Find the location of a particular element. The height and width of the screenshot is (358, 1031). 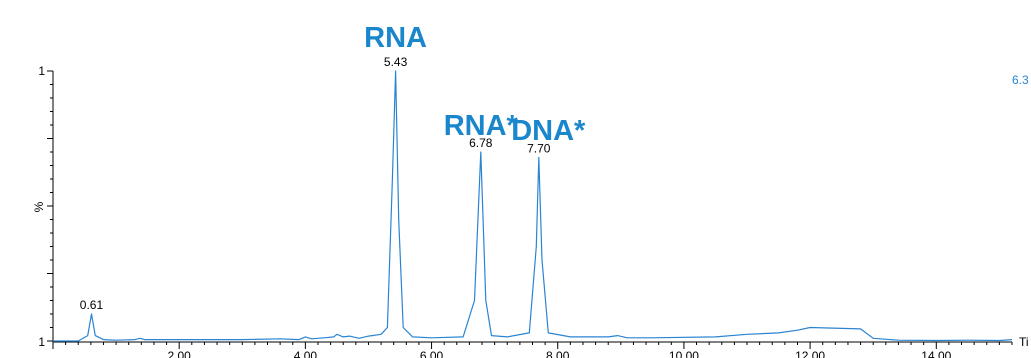

y-axis-title: % is located at coordinates (39, 206).